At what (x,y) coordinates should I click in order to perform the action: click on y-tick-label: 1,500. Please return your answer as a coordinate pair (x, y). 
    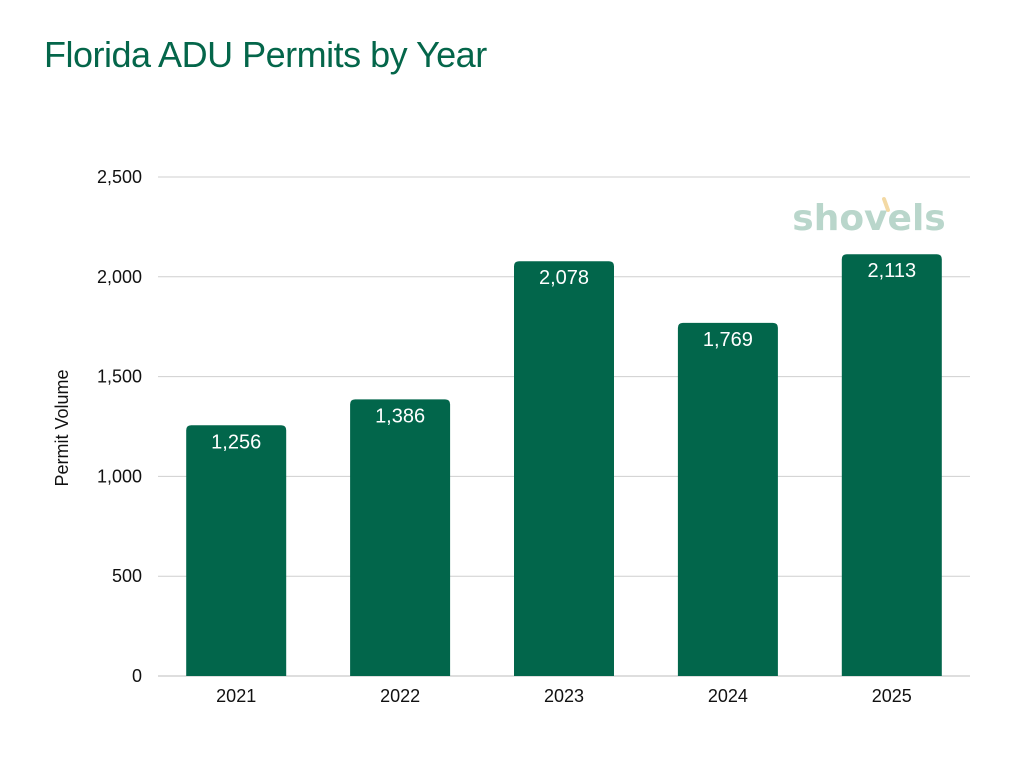
    Looking at the image, I should click on (119, 377).